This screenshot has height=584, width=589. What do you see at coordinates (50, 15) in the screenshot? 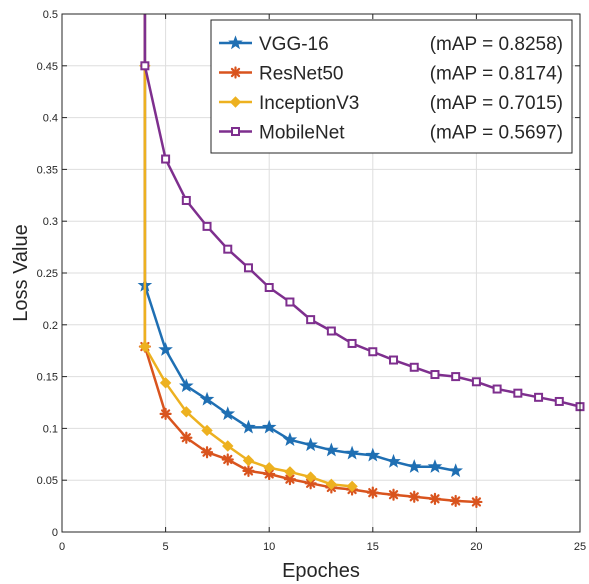
I see `y-tick-label: 0.5` at bounding box center [50, 15].